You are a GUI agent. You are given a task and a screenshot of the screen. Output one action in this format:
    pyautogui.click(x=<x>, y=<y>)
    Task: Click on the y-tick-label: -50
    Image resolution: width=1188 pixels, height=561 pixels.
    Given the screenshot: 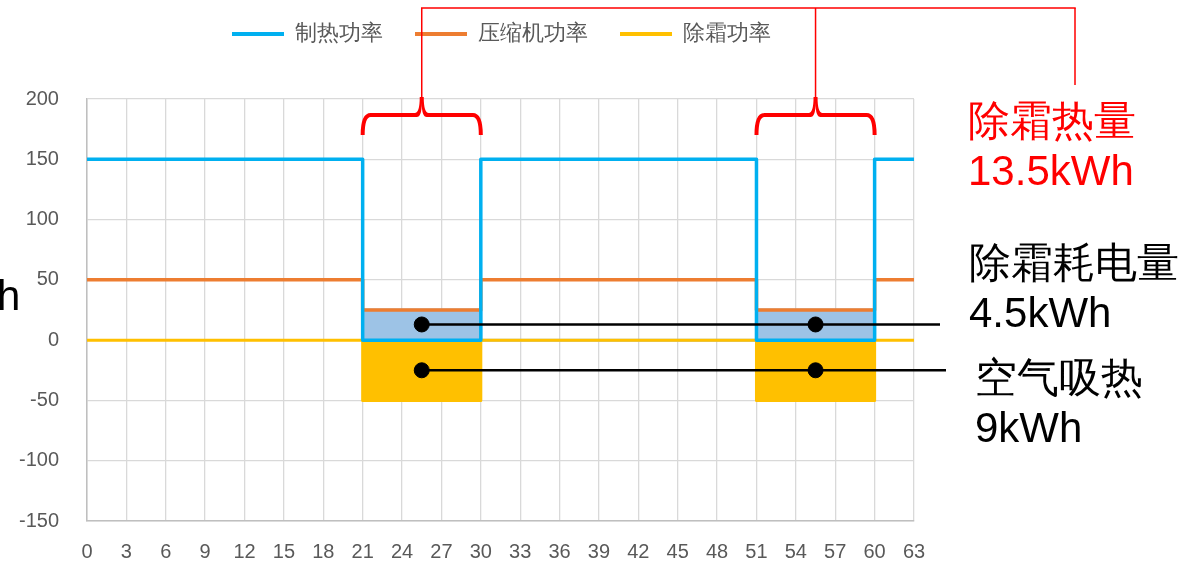 What is the action you would take?
    pyautogui.click(x=44, y=398)
    